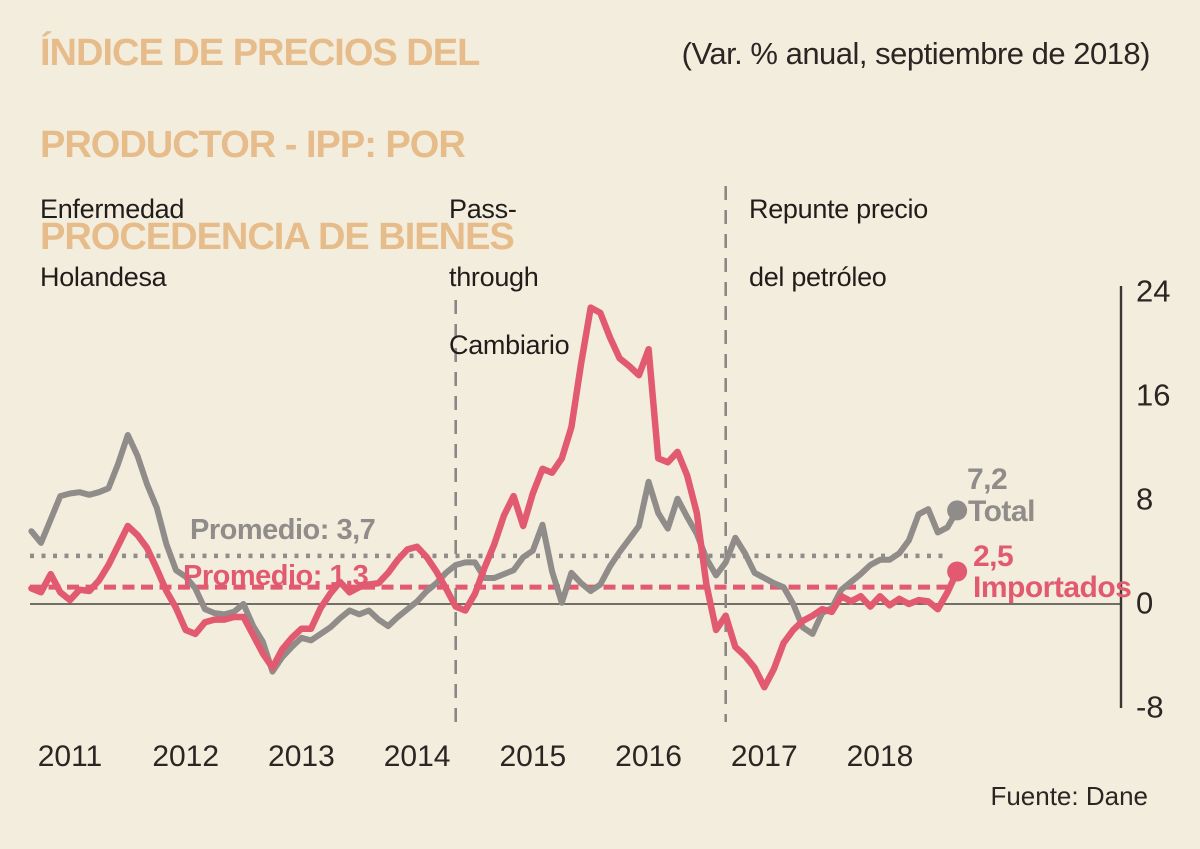 The height and width of the screenshot is (849, 1200). What do you see at coordinates (764, 756) in the screenshot?
I see `x-axis-tick-label: 2017` at bounding box center [764, 756].